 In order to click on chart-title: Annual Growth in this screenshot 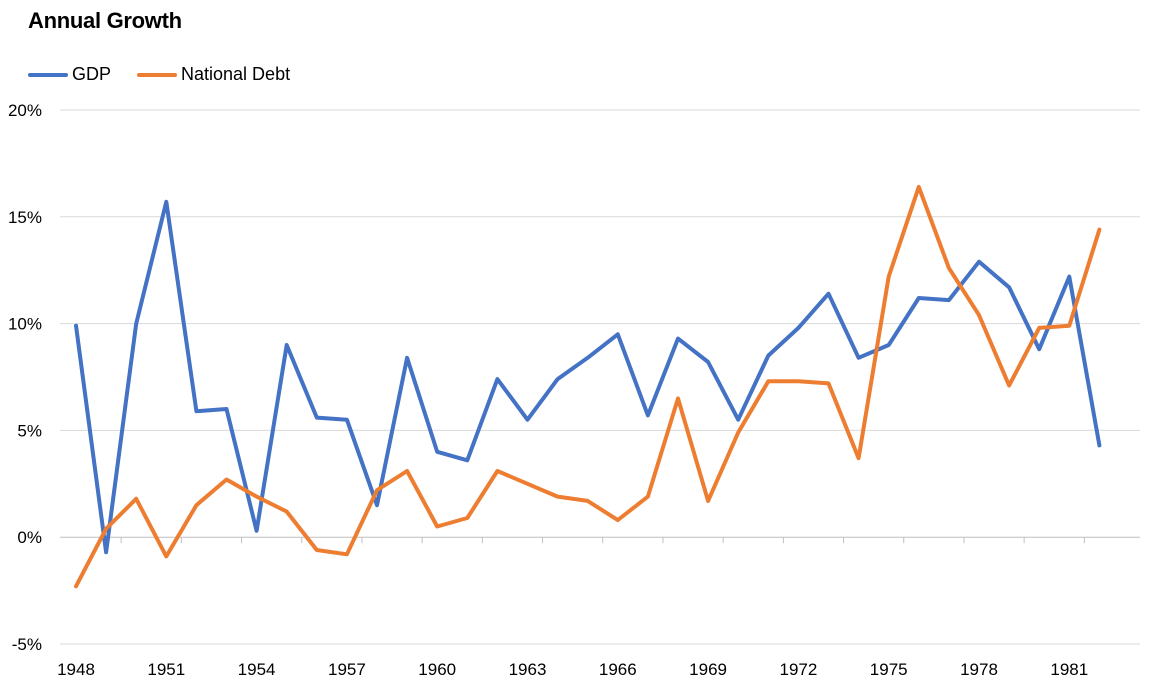, I will do `click(105, 20)`.